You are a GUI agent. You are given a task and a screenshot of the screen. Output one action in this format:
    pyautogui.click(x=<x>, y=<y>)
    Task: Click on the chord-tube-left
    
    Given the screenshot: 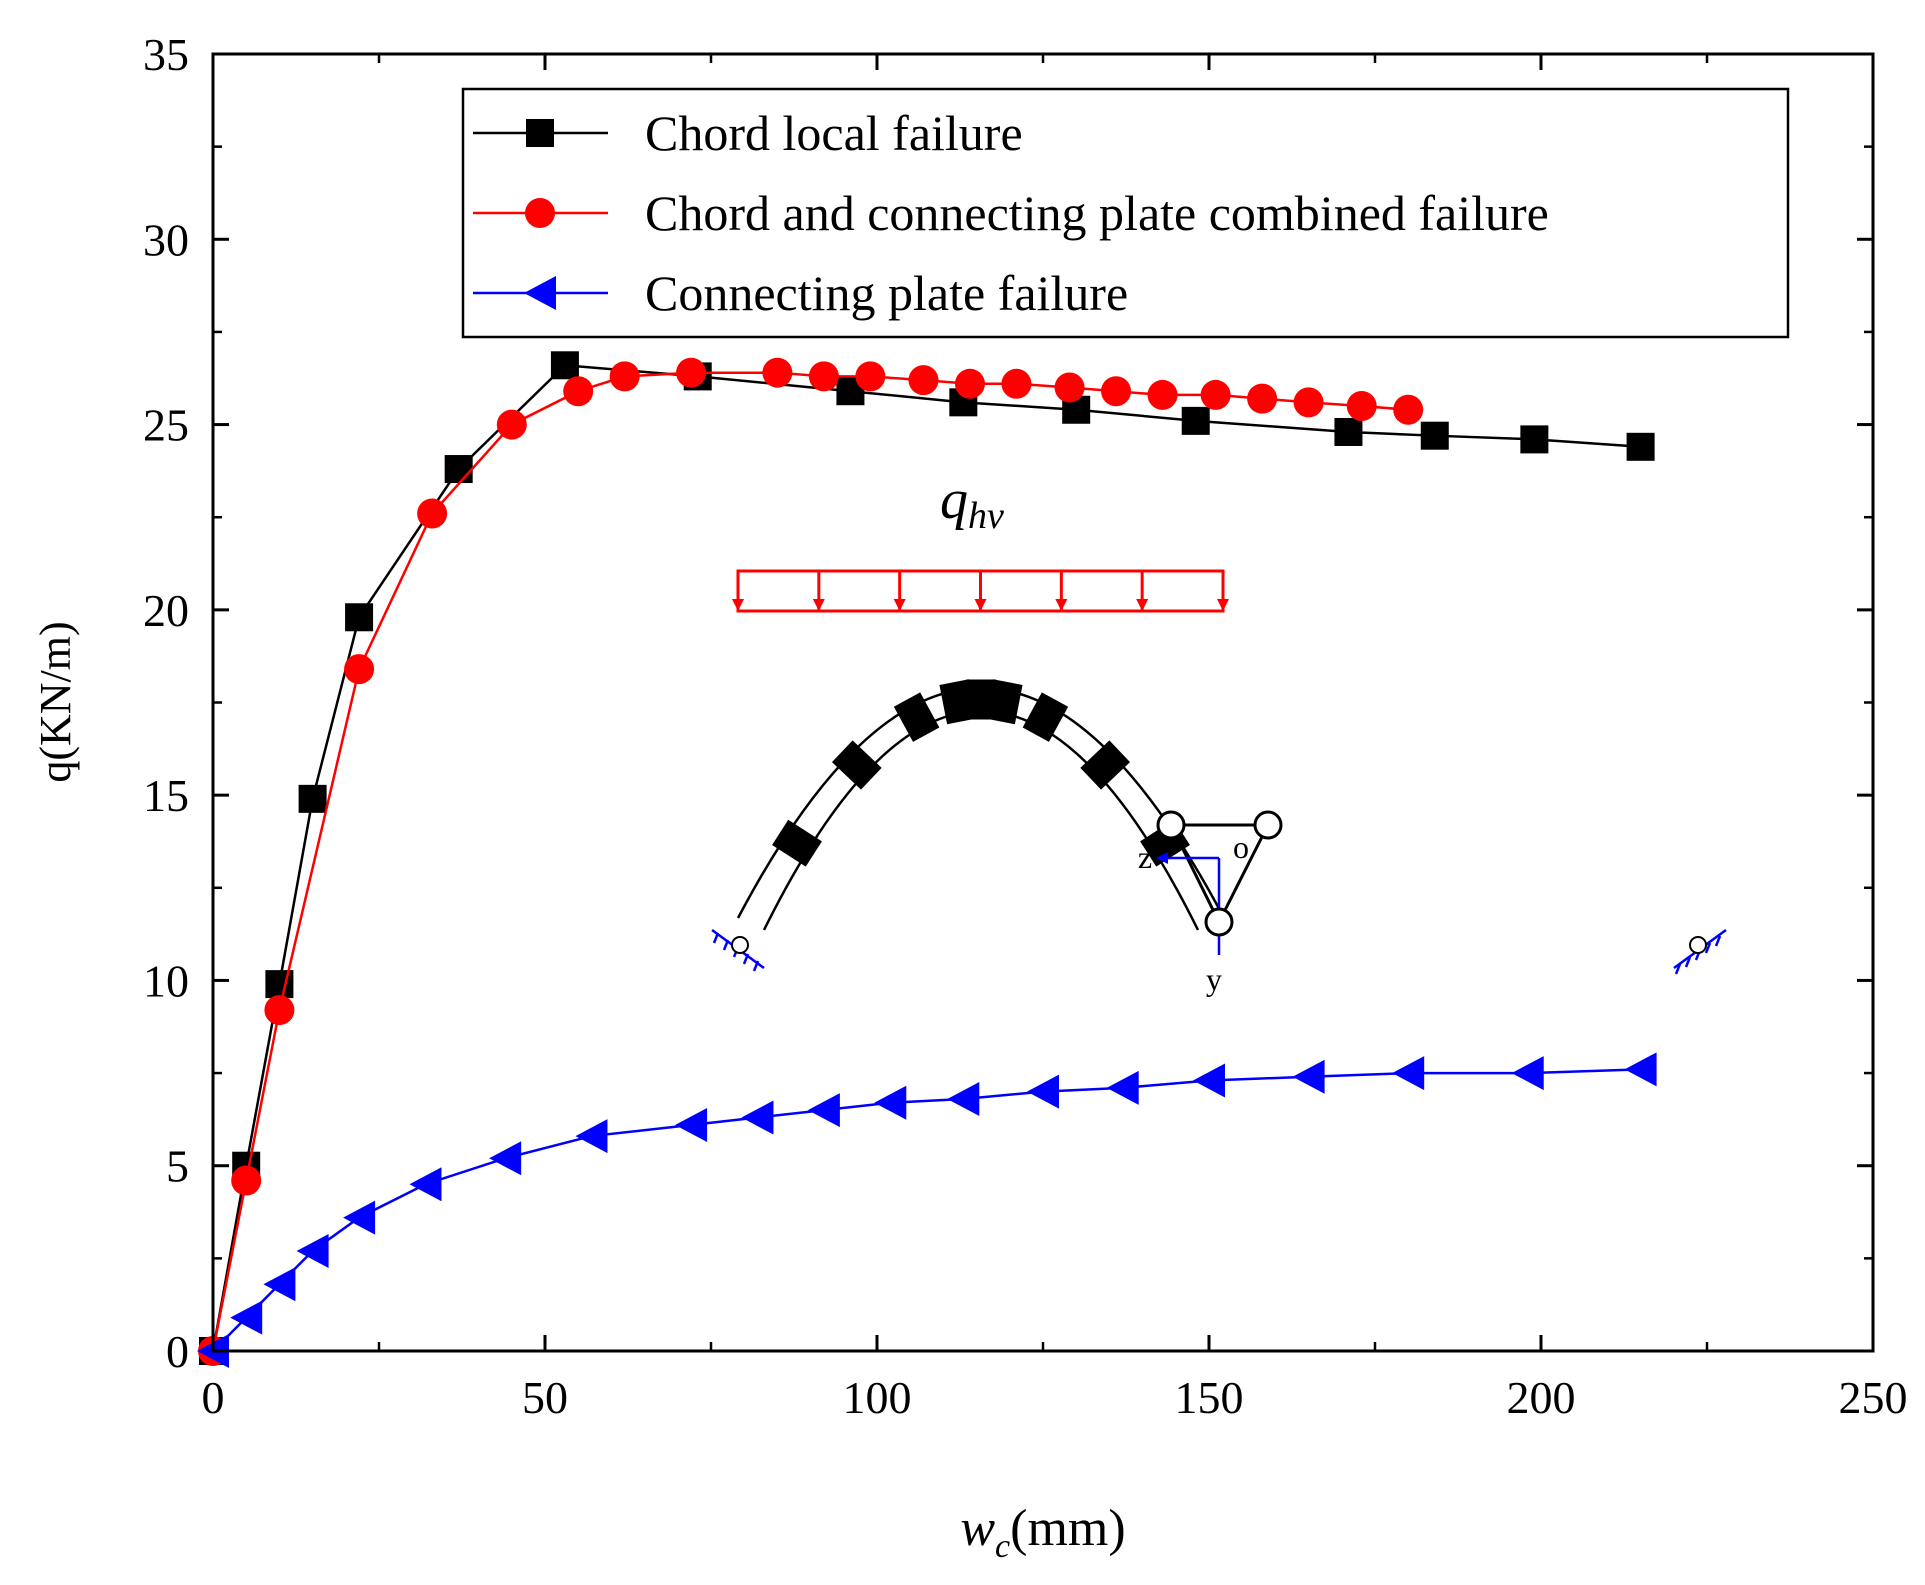 What is the action you would take?
    pyautogui.click(x=1171, y=825)
    